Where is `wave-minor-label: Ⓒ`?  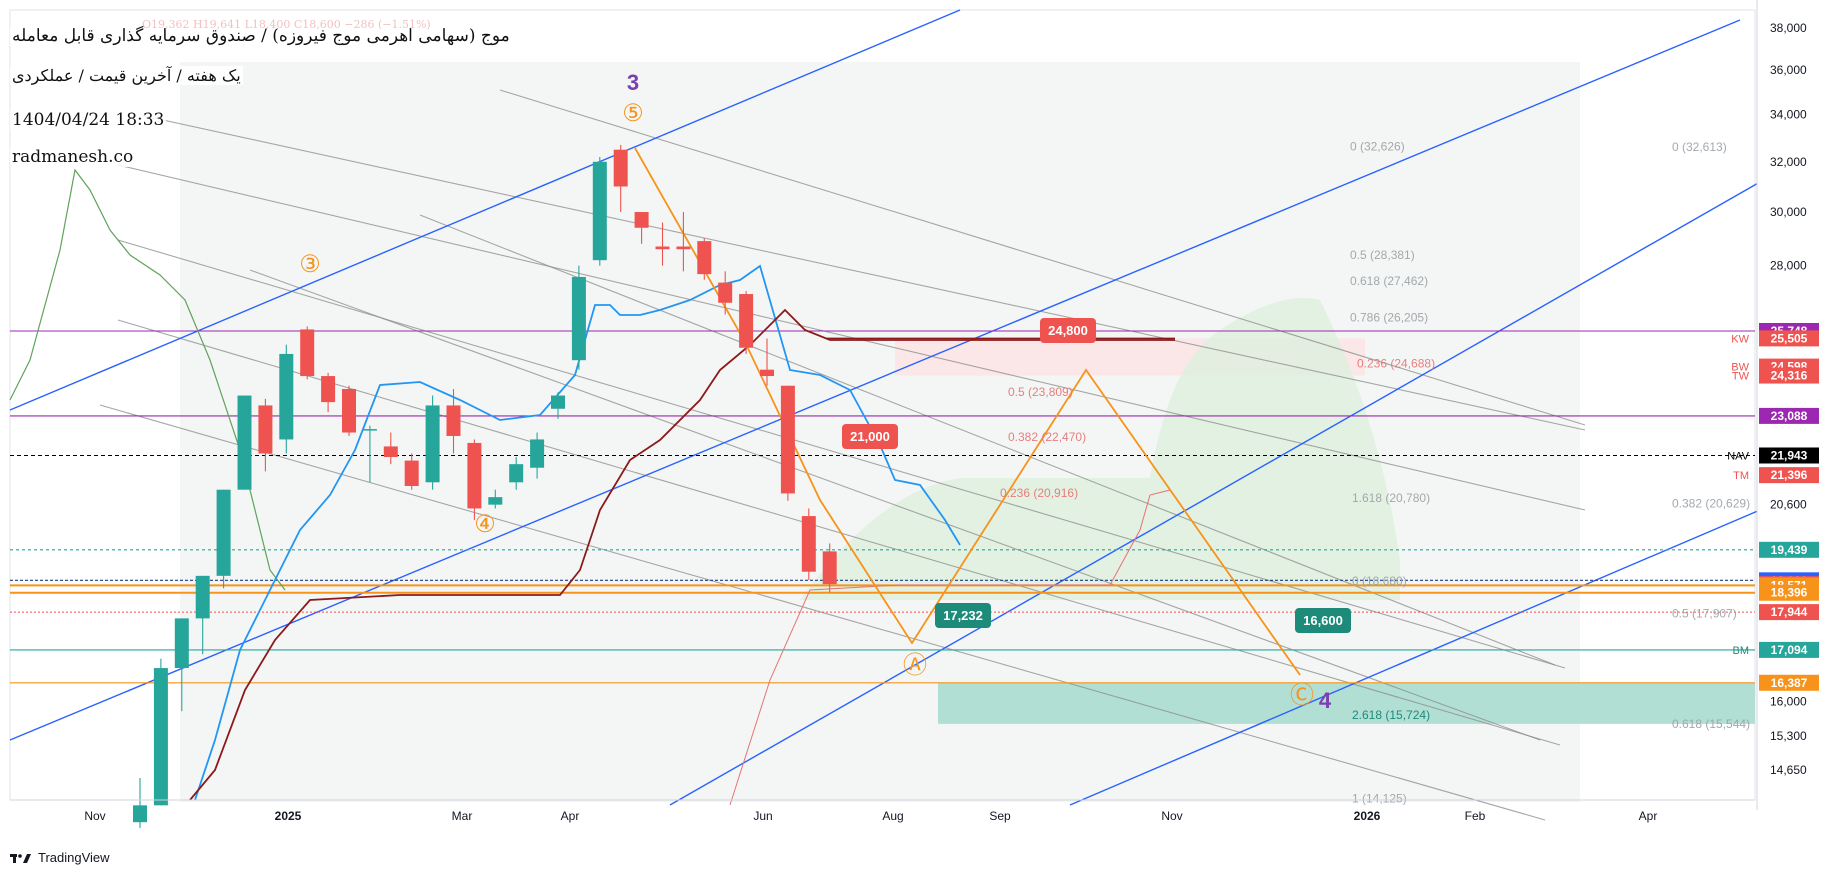
wave-minor-label: Ⓒ is located at coordinates (1302, 695).